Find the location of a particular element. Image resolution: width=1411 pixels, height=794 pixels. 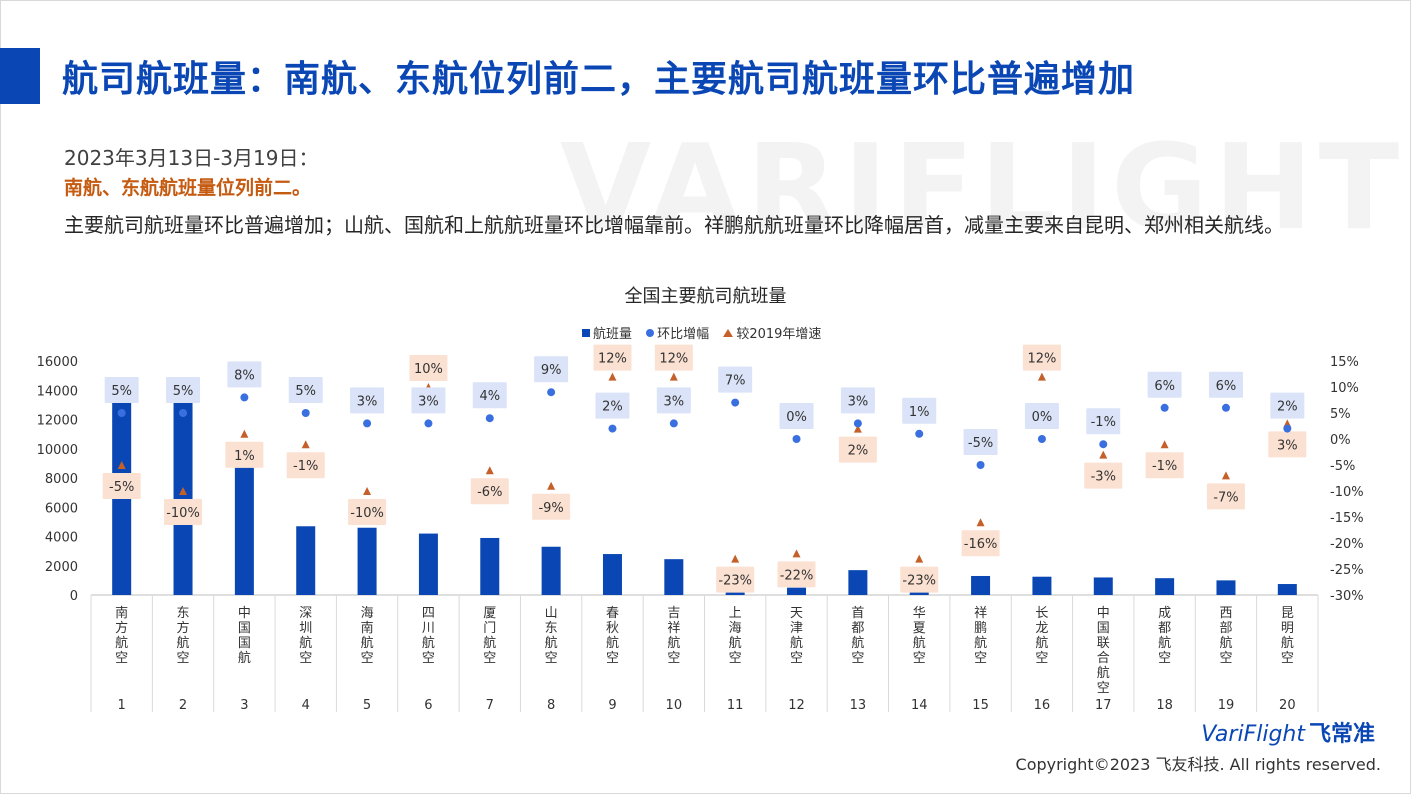

data-label-mom: 9% is located at coordinates (551, 370).